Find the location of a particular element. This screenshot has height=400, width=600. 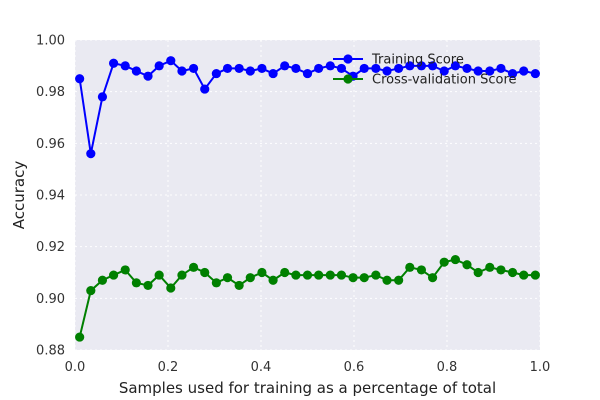

x-tick-label: 0.2 is located at coordinates (168, 367).